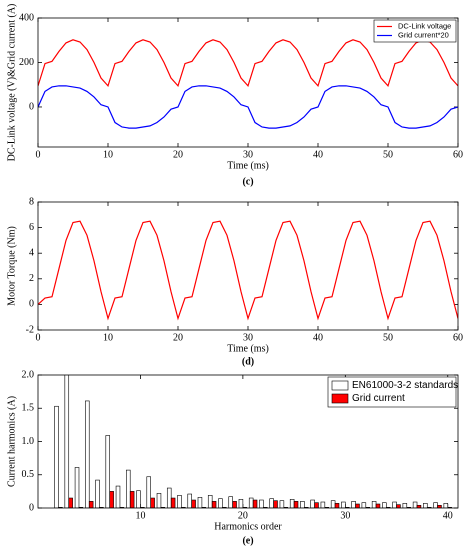 The image size is (463, 550). What do you see at coordinates (31, 252) in the screenshot?
I see `y-tick-label: 4` at bounding box center [31, 252].